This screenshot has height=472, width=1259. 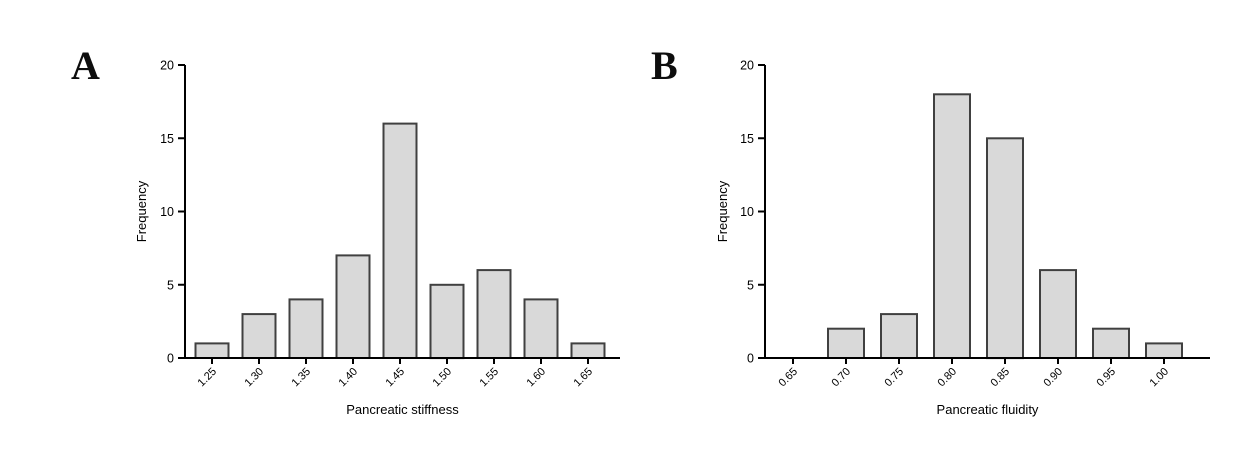 I want to click on x-tick-label: 1.30, so click(x=254, y=378).